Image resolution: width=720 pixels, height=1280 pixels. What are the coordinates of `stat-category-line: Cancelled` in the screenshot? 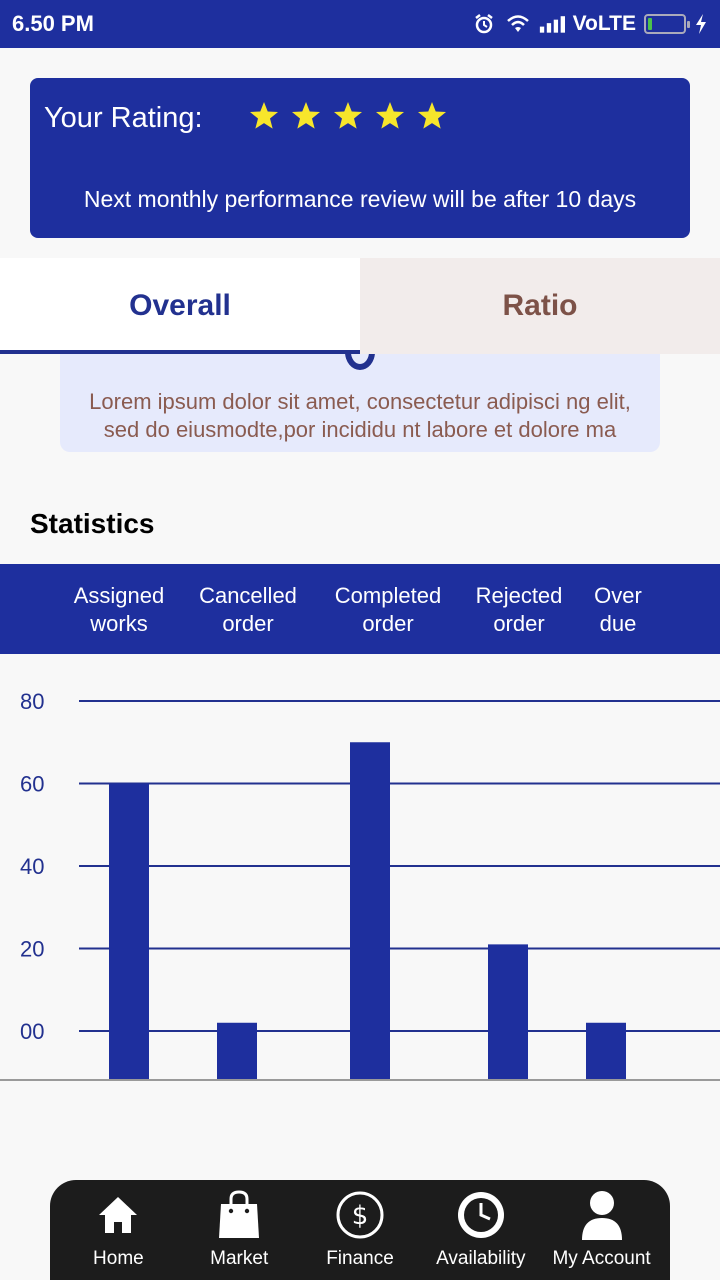 It's located at (248, 595).